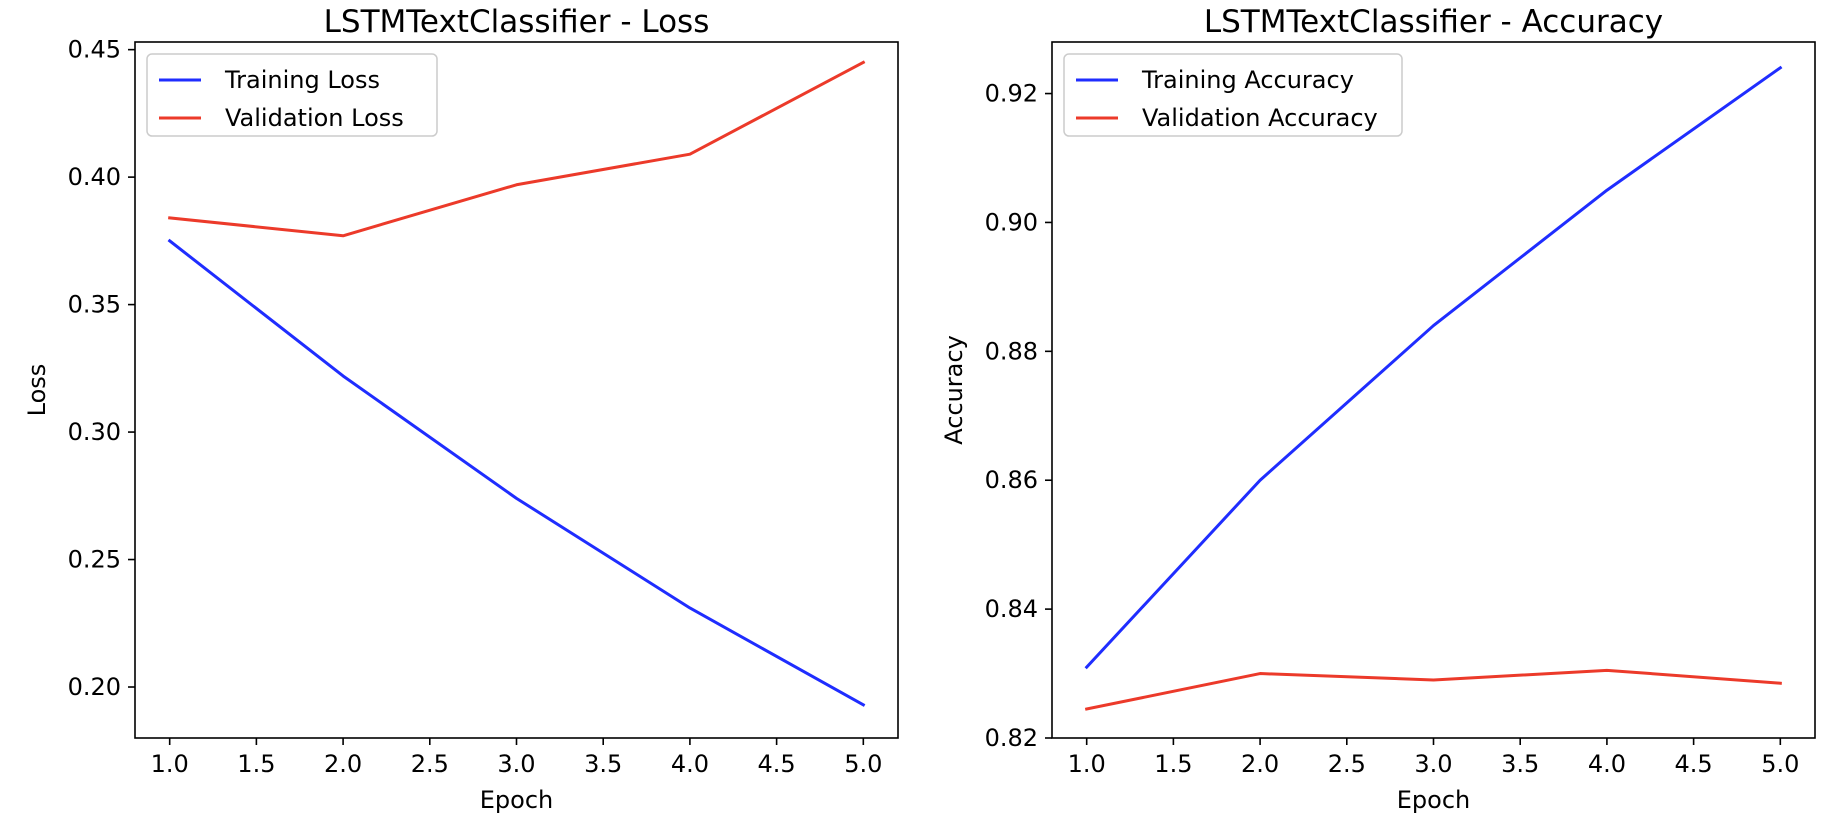 The width and height of the screenshot is (1830, 838). I want to click on accuracy-y-axis-label: Accuracy, so click(954, 390).